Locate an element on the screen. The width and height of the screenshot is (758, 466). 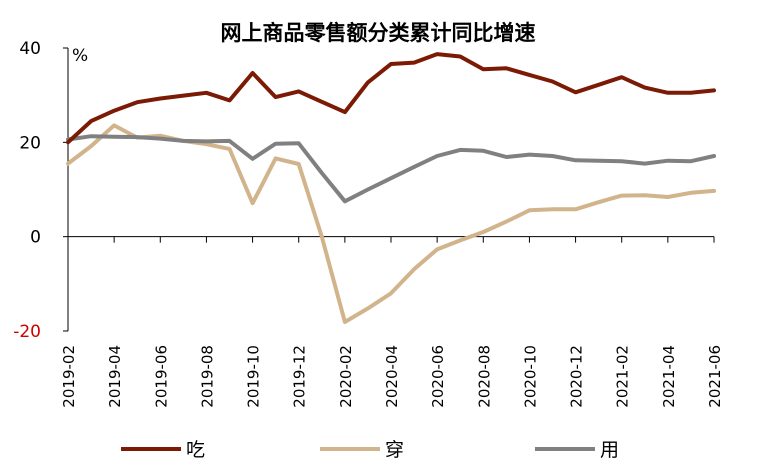
x-tick-label: 2019-08 is located at coordinates (207, 376).